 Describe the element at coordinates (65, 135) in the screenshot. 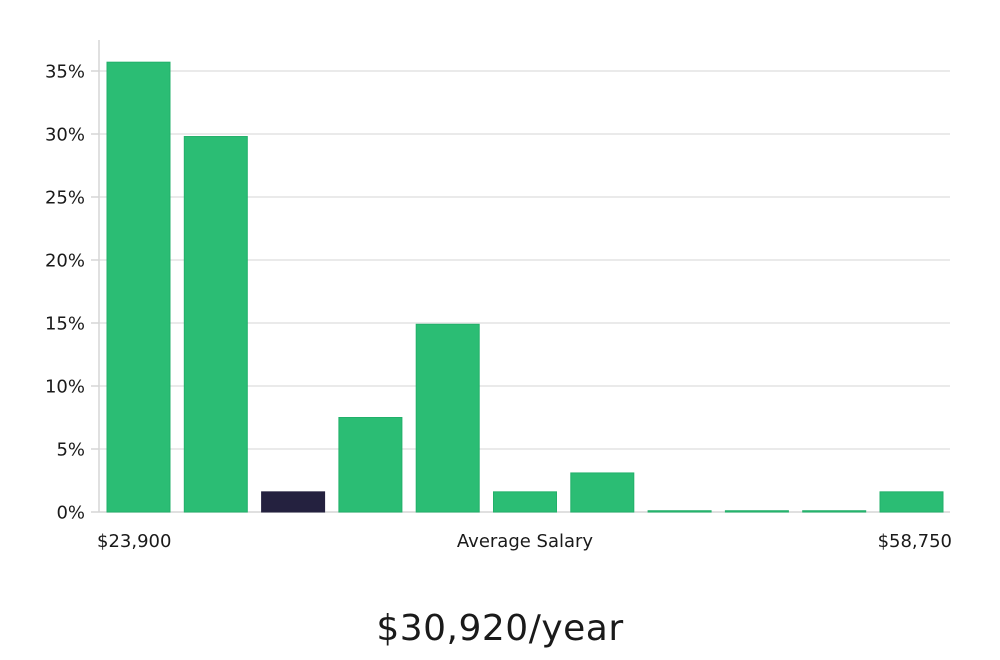

I see `y-tick-label: 30%` at that location.